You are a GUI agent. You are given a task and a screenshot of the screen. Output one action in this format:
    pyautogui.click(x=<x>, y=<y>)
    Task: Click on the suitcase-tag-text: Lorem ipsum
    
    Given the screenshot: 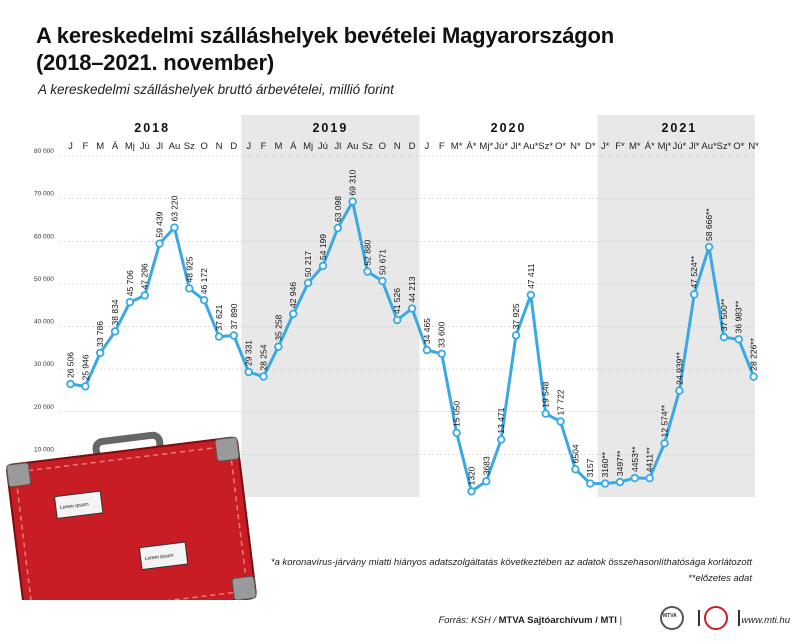 What is the action you would take?
    pyautogui.click(x=158, y=557)
    